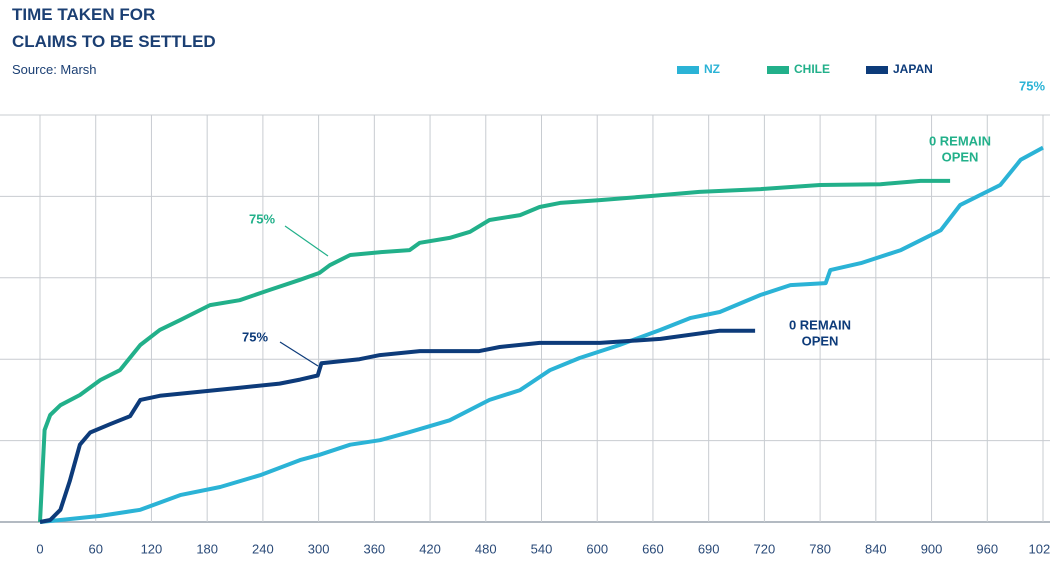 The image size is (1050, 575). I want to click on legend-label: NZ, so click(712, 69).